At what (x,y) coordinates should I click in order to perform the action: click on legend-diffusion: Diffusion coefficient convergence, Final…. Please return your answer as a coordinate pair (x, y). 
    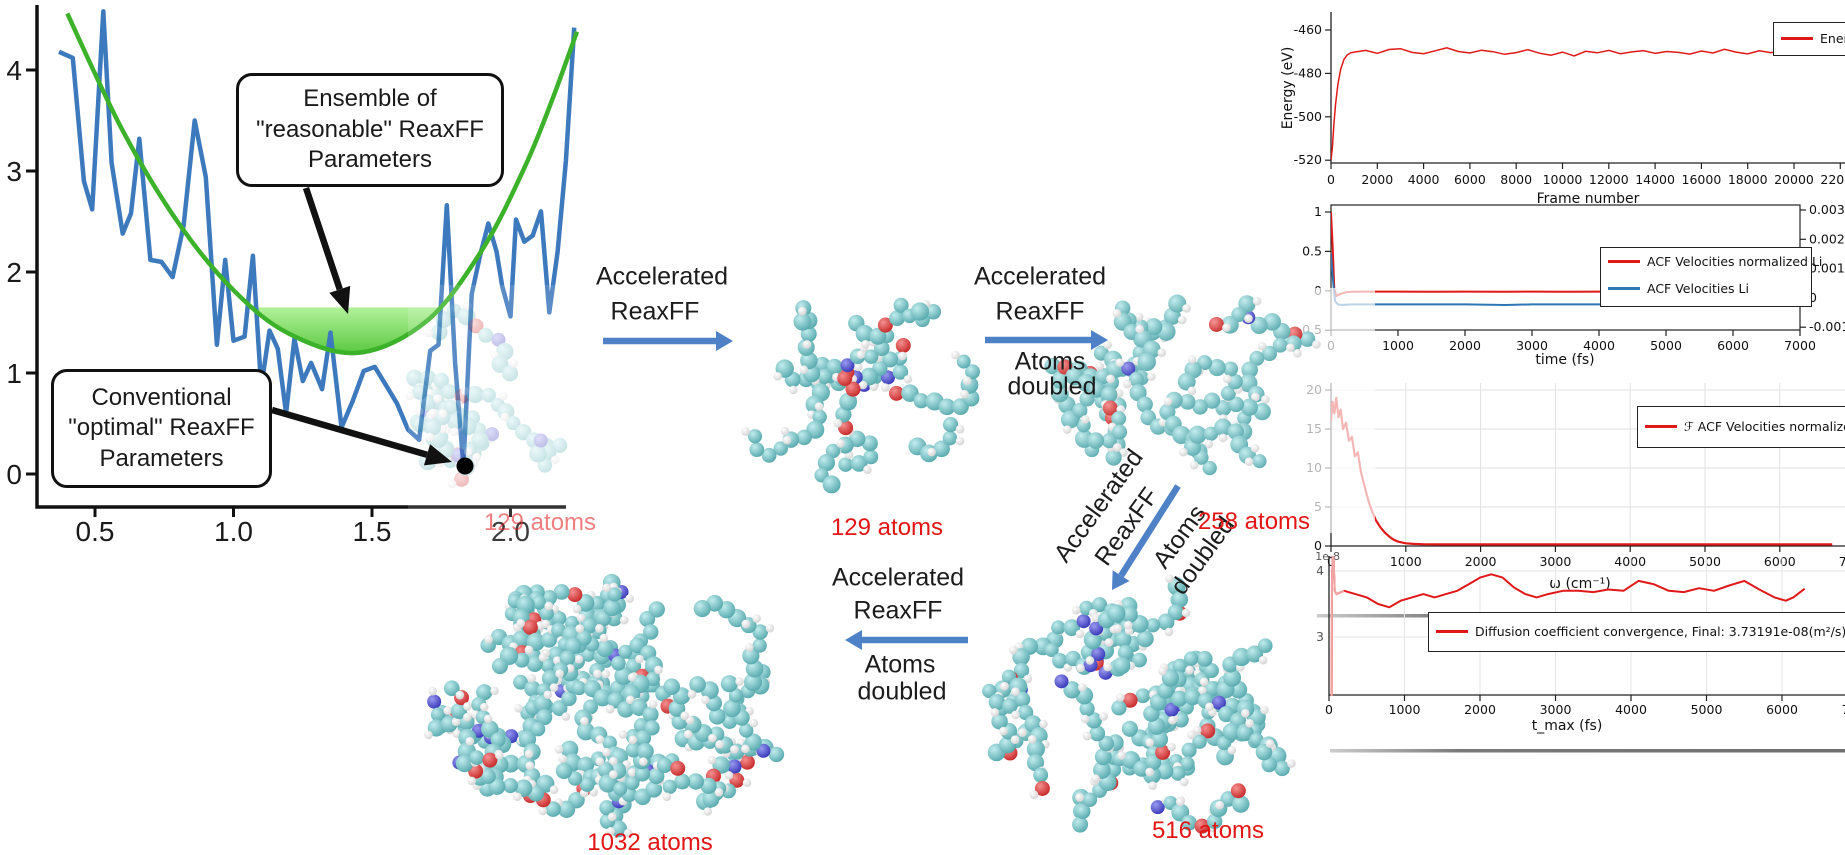
    Looking at the image, I should click on (1636, 632).